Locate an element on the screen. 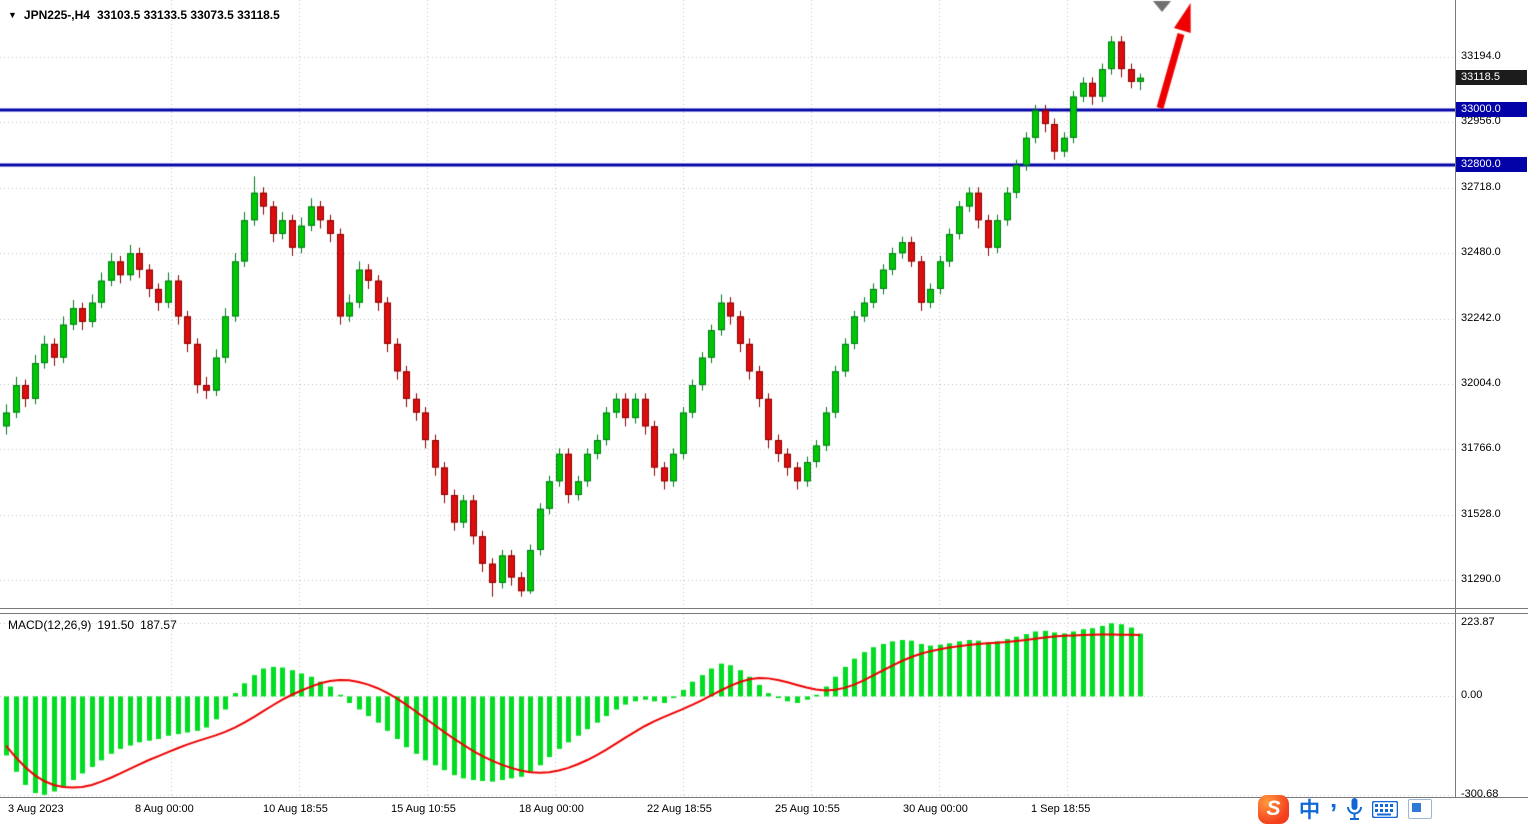 The image size is (1528, 828). keyboard-icon is located at coordinates (1385, 809).